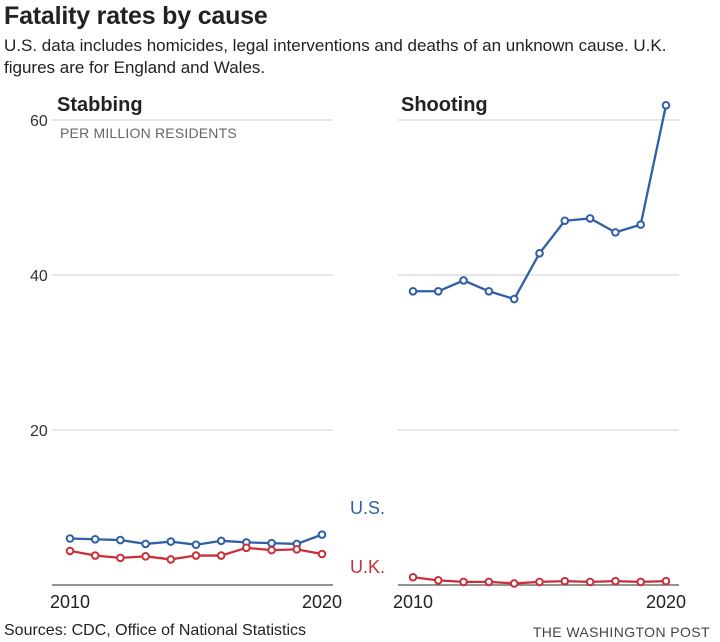  Describe the element at coordinates (367, 567) in the screenshot. I see `series-label: U.K.` at that location.